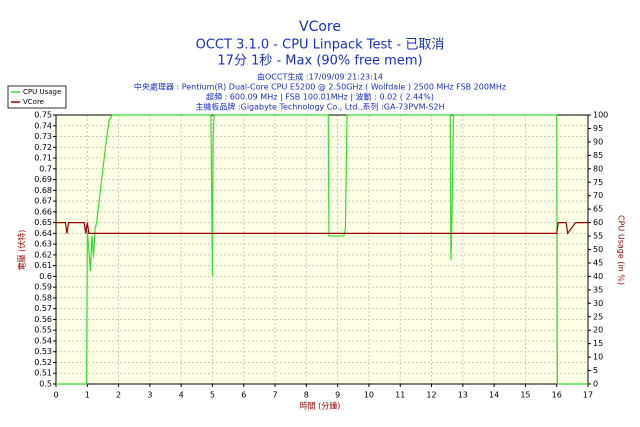 This screenshot has width=640, height=427. What do you see at coordinates (600, 115) in the screenshot?
I see `y2-tick-label: 100` at bounding box center [600, 115].